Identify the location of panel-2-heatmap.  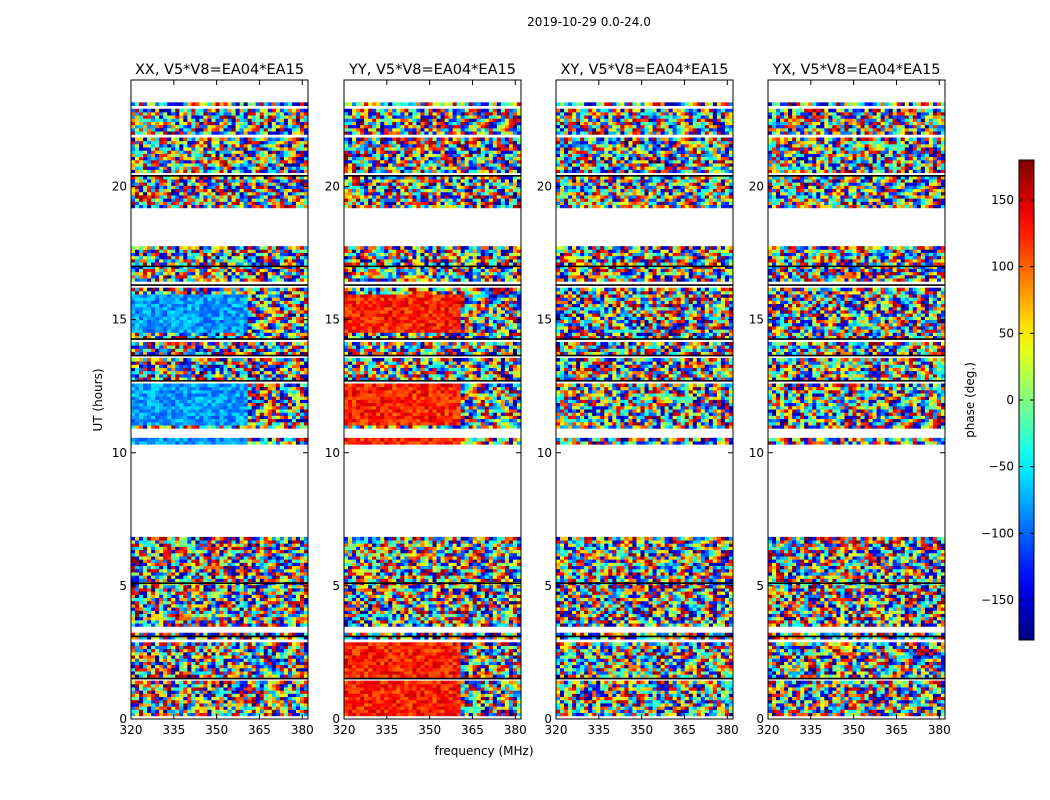
(432, 409).